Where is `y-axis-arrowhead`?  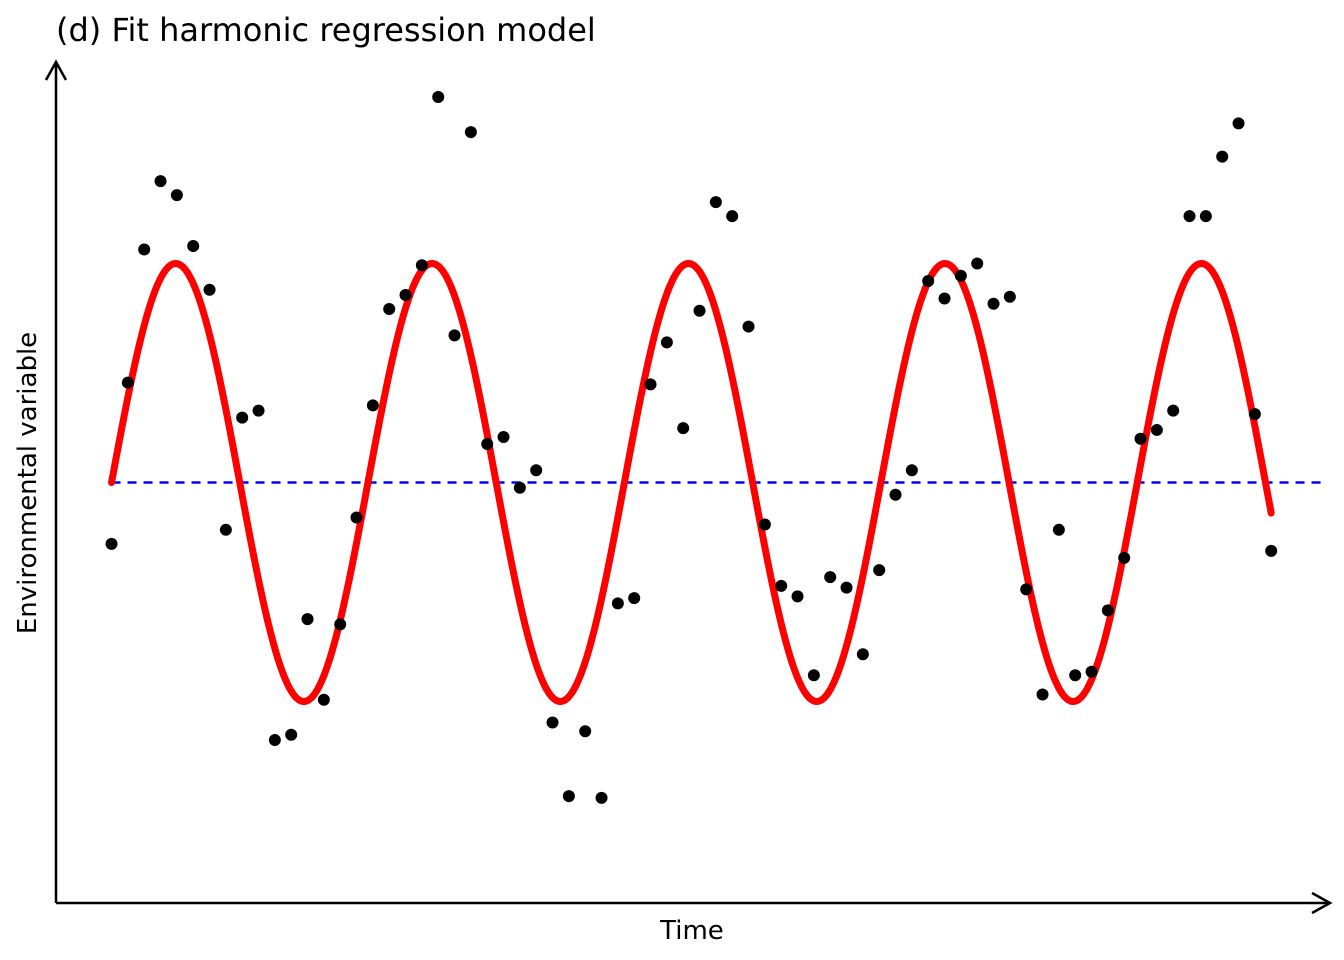
y-axis-arrowhead is located at coordinates (56, 70).